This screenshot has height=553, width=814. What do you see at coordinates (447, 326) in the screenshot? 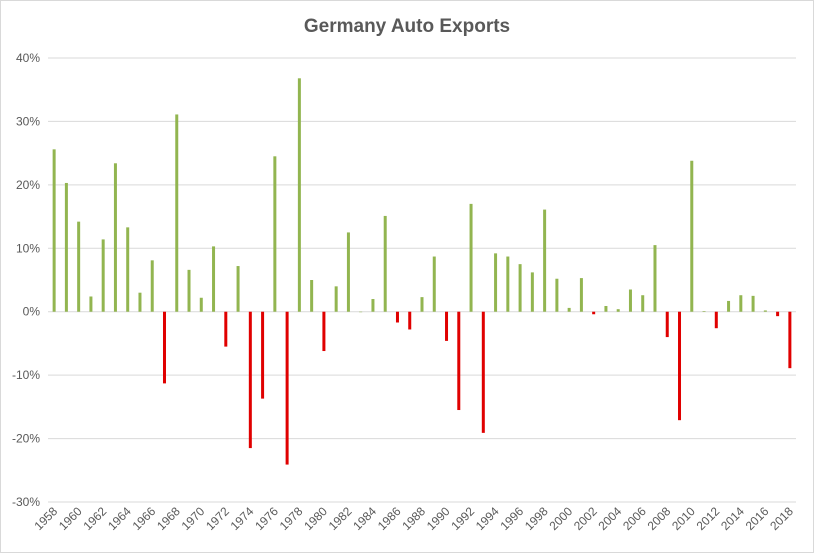
I see `bar-1990` at bounding box center [447, 326].